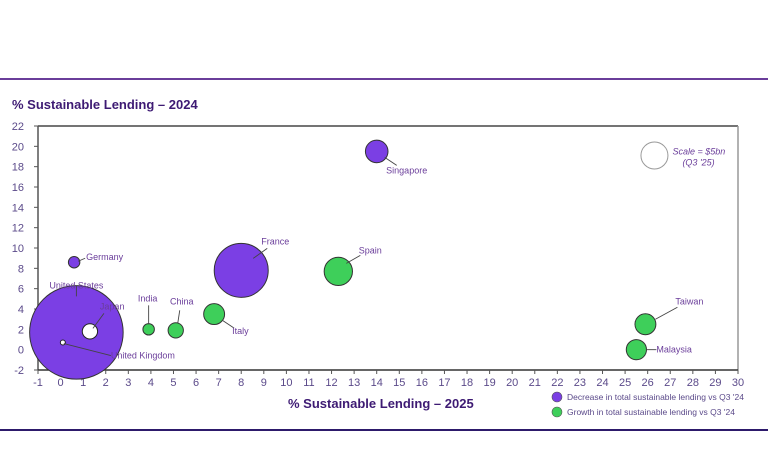 This screenshot has width=768, height=471. Describe the element at coordinates (654, 155) in the screenshot. I see `scale-bubble` at that location.